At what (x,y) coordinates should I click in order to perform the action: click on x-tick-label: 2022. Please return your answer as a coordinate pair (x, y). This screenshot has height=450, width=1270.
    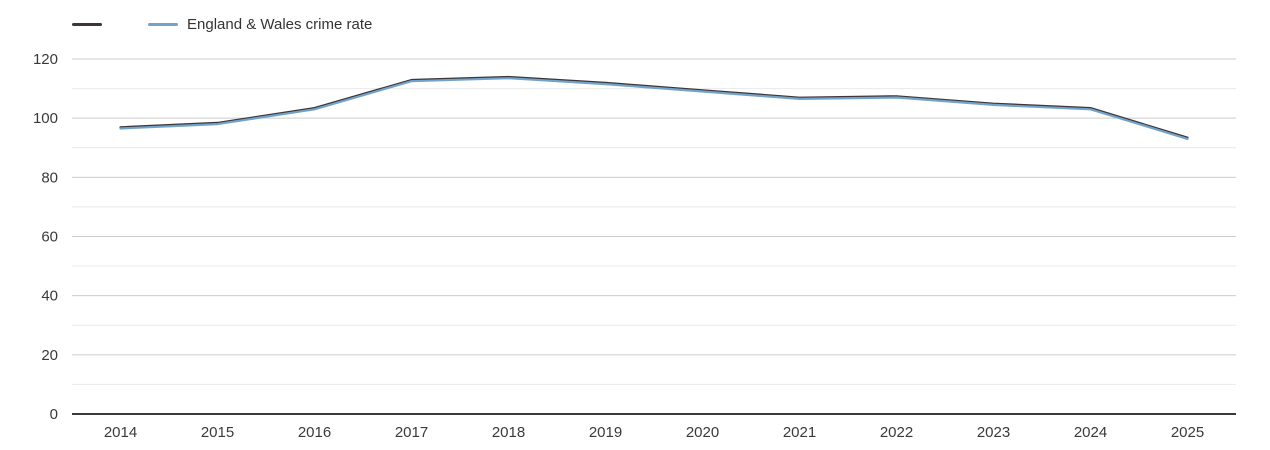
    Looking at the image, I should click on (896, 432).